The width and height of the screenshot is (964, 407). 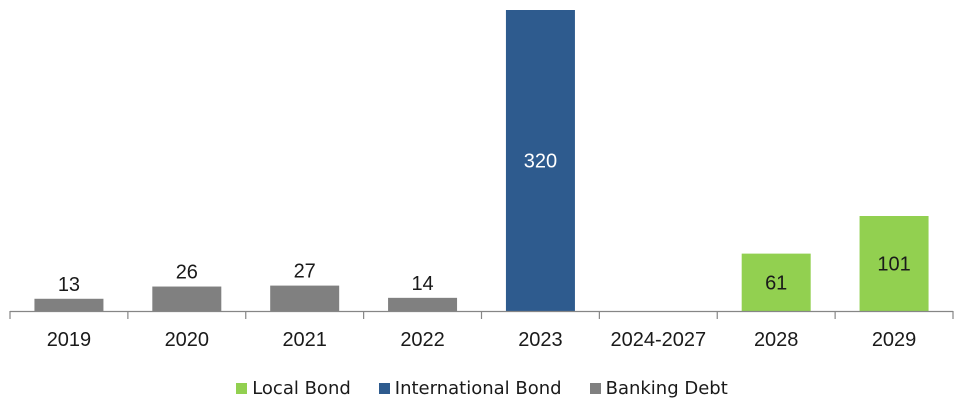 I want to click on x-tick-label-2029: 2029, so click(x=894, y=340).